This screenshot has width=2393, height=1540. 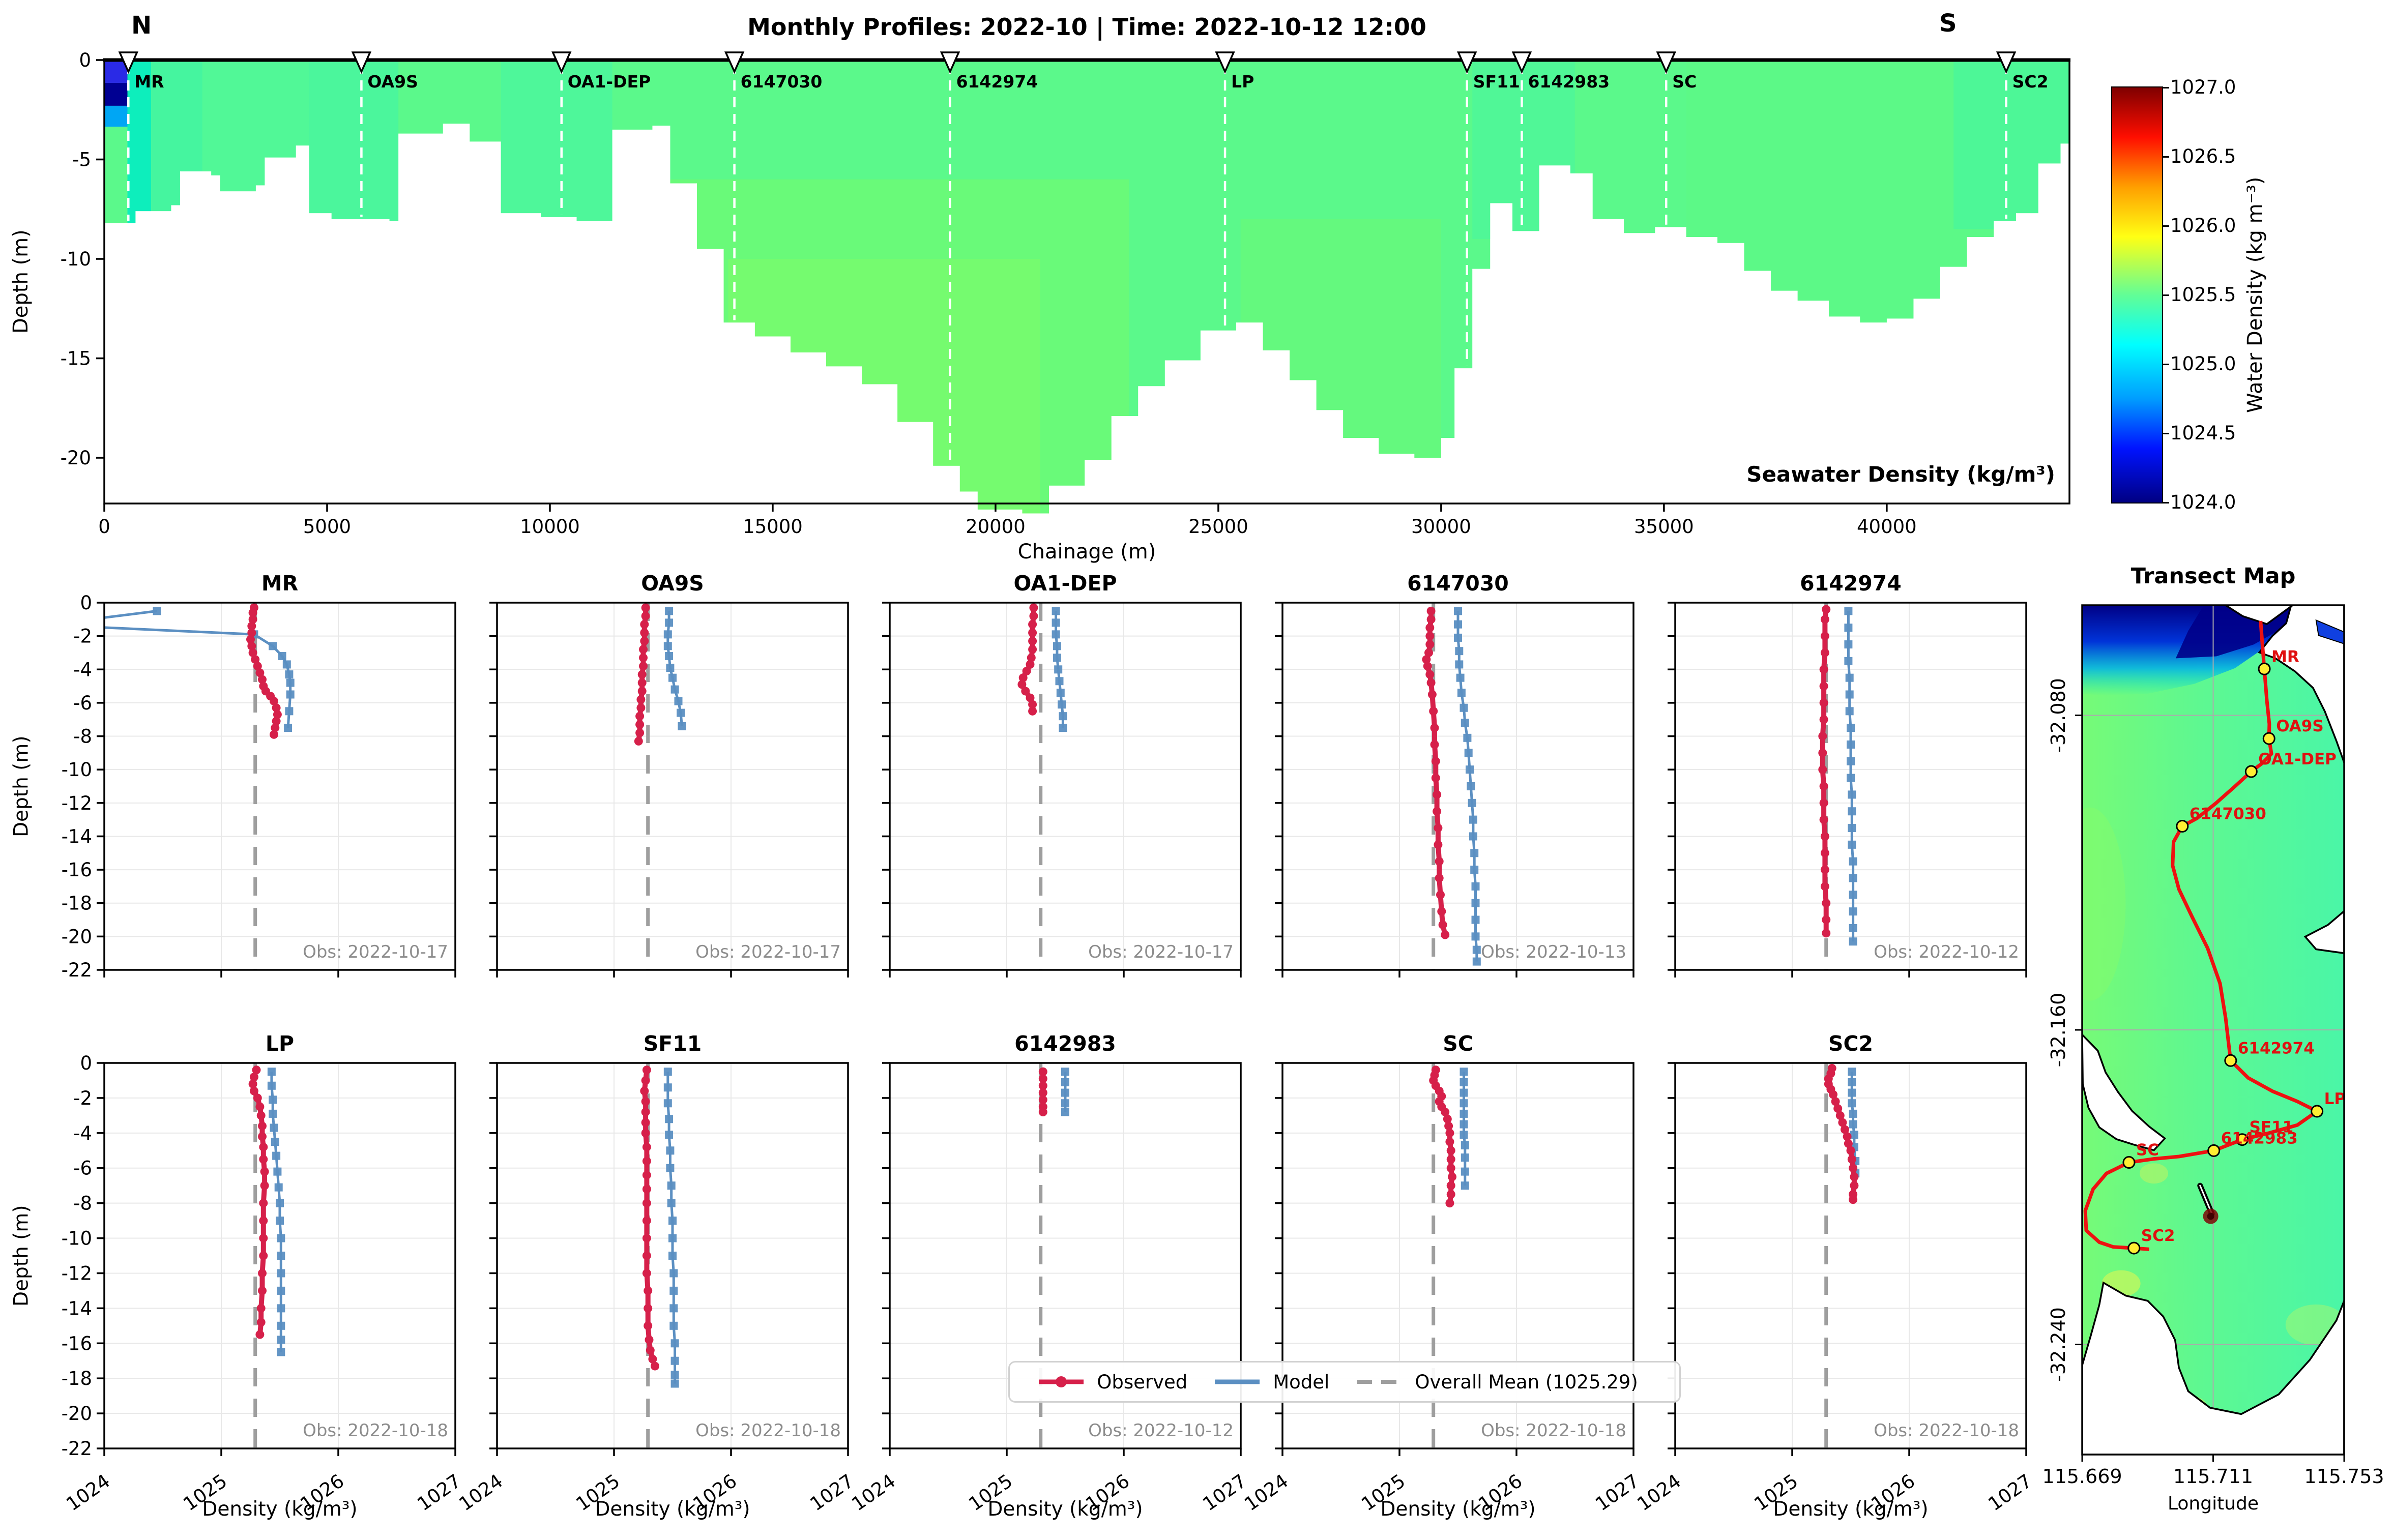 I want to click on map-station-label: MR, so click(x=2285, y=656).